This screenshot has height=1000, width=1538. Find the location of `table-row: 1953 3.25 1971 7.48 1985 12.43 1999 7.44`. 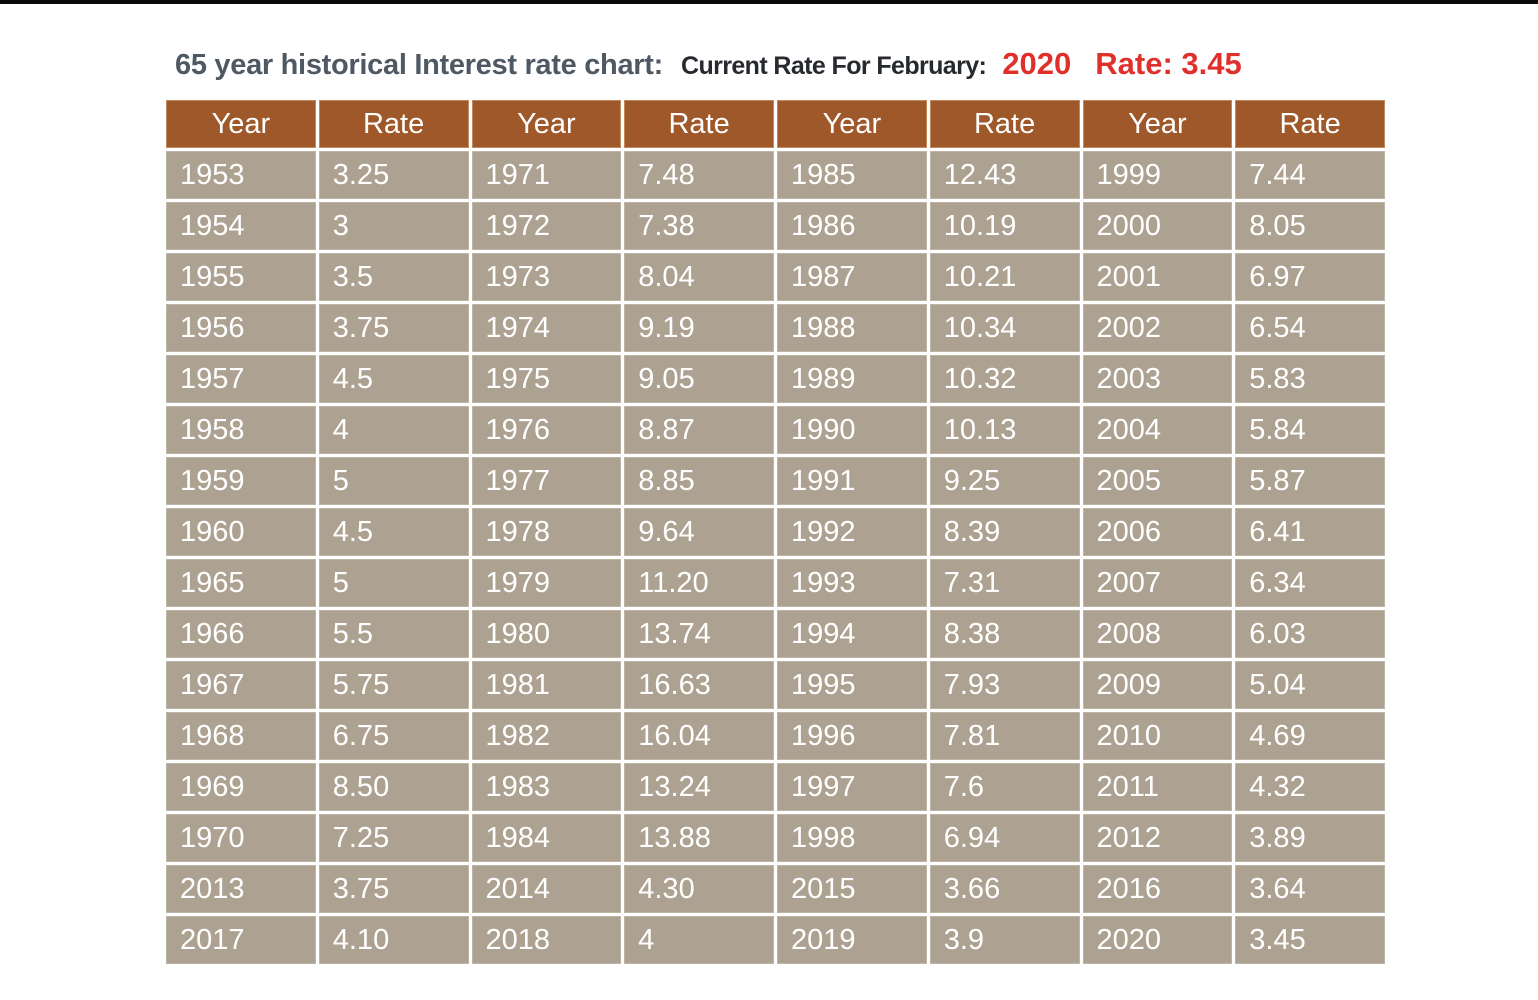

table-row: 1953 3.25 1971 7.48 1985 12.43 1999 7.44 is located at coordinates (775, 175).